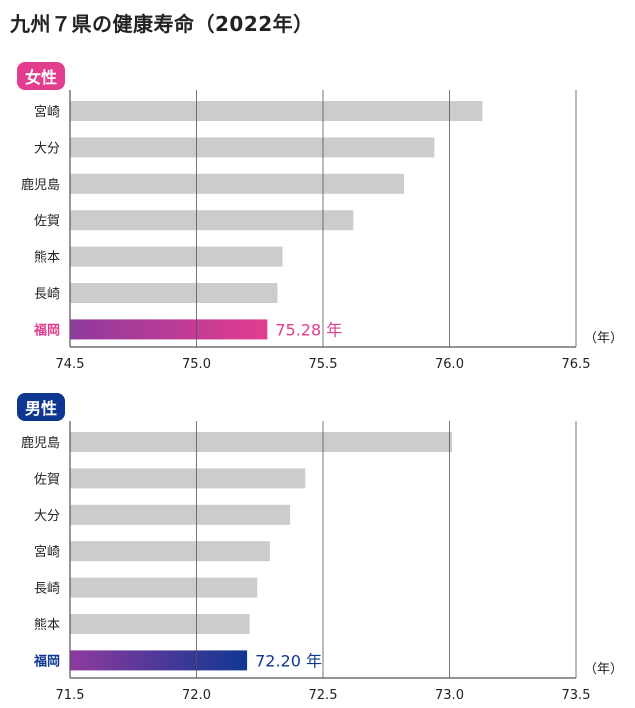 The image size is (635, 708). What do you see at coordinates (70, 364) in the screenshot?
I see `tick-label: 74.5` at bounding box center [70, 364].